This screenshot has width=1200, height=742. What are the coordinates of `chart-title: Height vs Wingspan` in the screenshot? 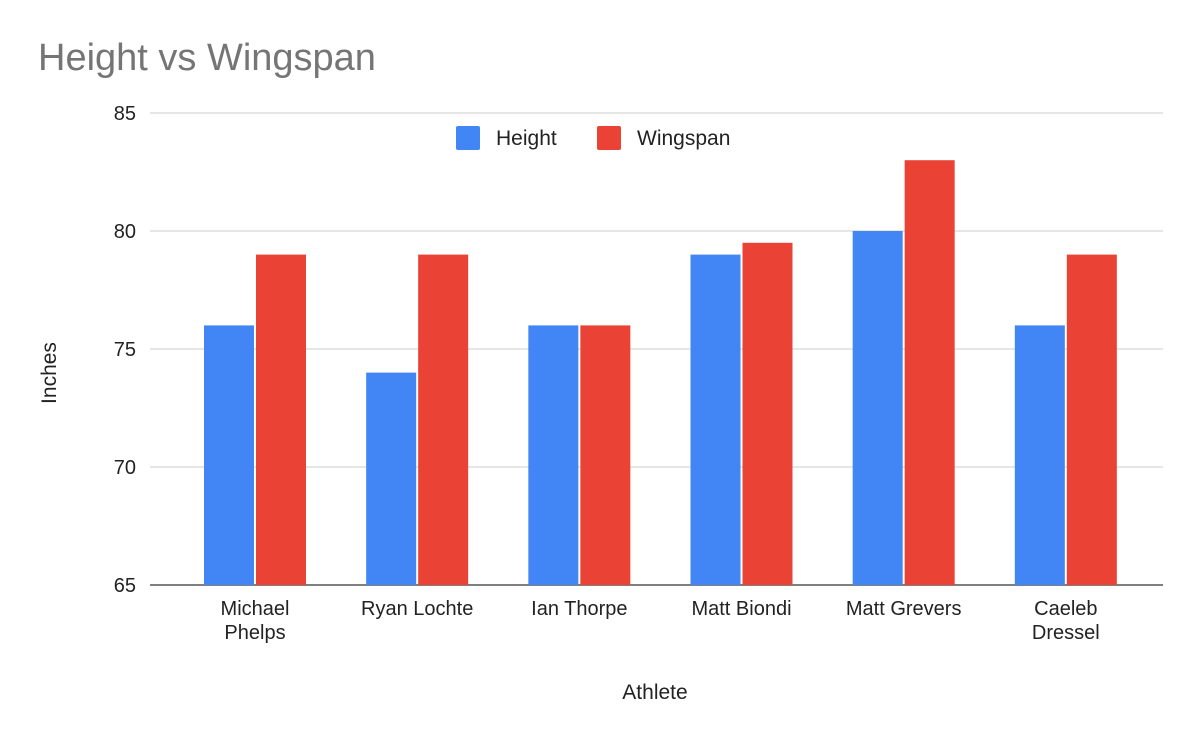 It's located at (207, 58).